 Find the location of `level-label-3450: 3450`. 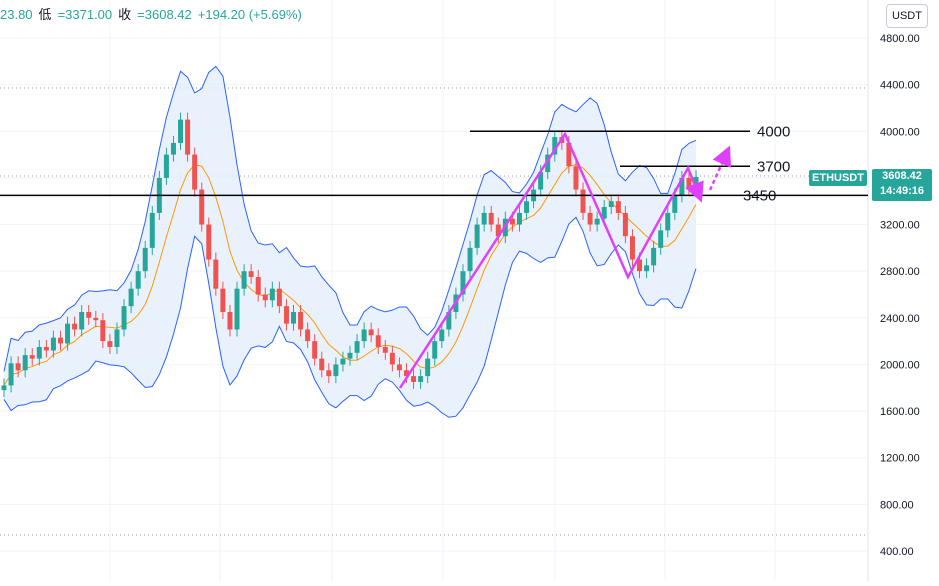

level-label-3450: 3450 is located at coordinates (759, 195).